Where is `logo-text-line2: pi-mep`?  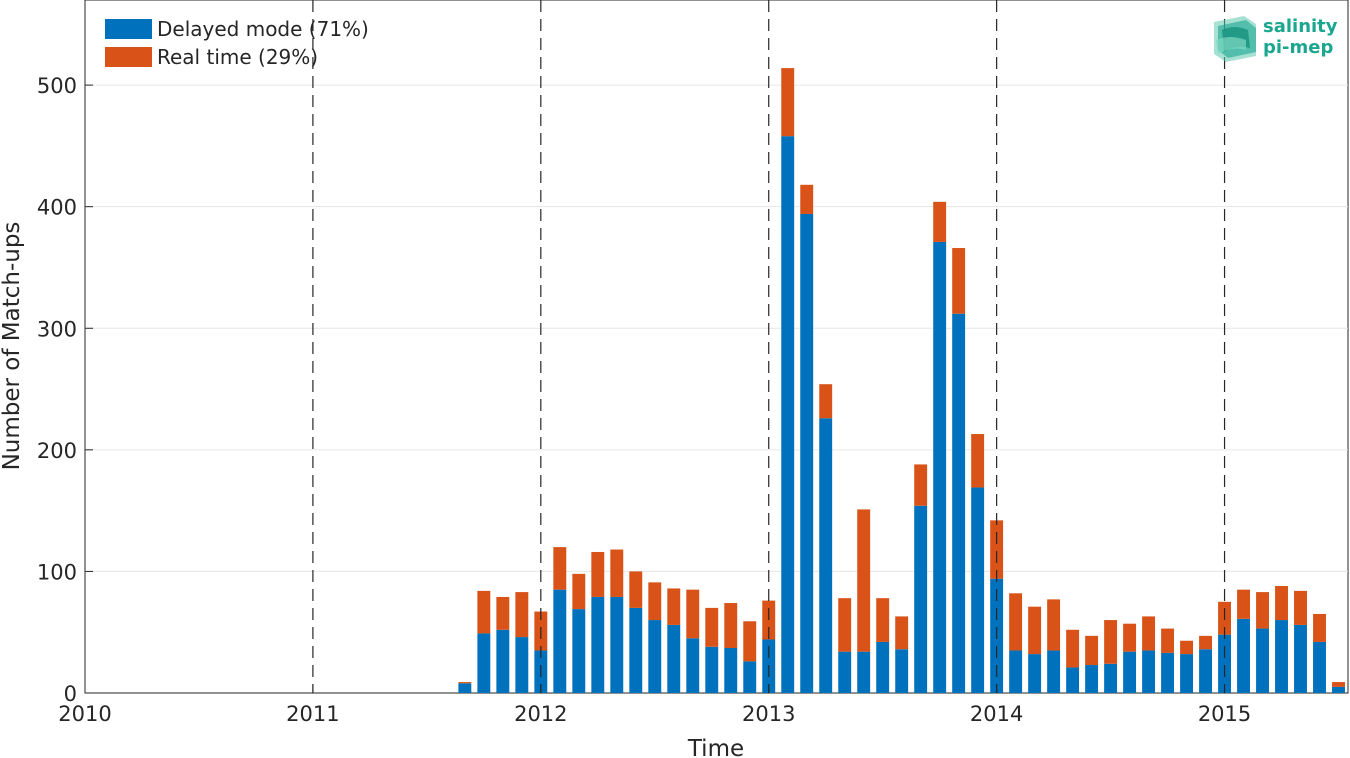
logo-text-line2: pi-mep is located at coordinates (1298, 47).